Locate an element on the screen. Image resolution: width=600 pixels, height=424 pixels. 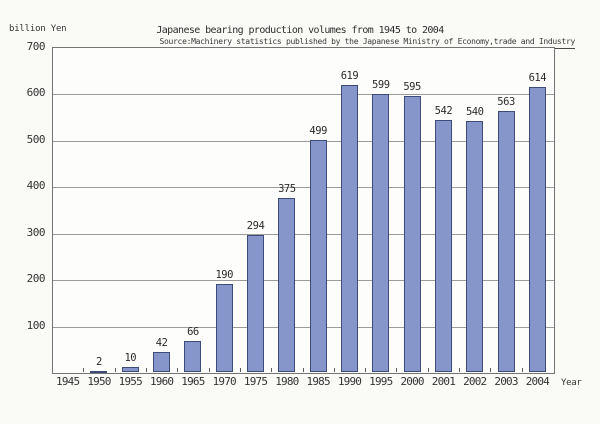
x-axis-title: Year is located at coordinates (571, 383).